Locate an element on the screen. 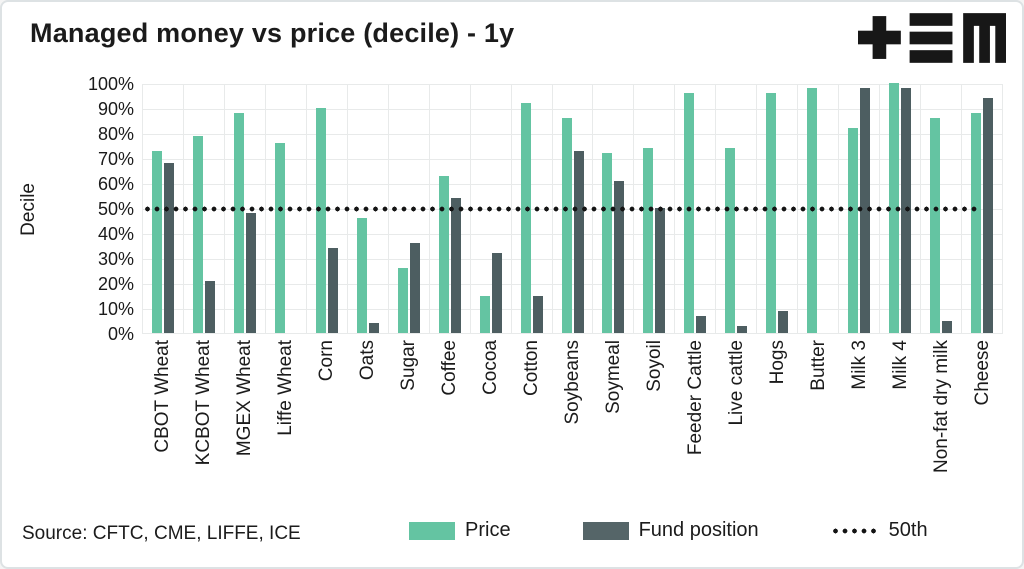 The image size is (1024, 569). price-bar-feeder-cattle is located at coordinates (689, 213).